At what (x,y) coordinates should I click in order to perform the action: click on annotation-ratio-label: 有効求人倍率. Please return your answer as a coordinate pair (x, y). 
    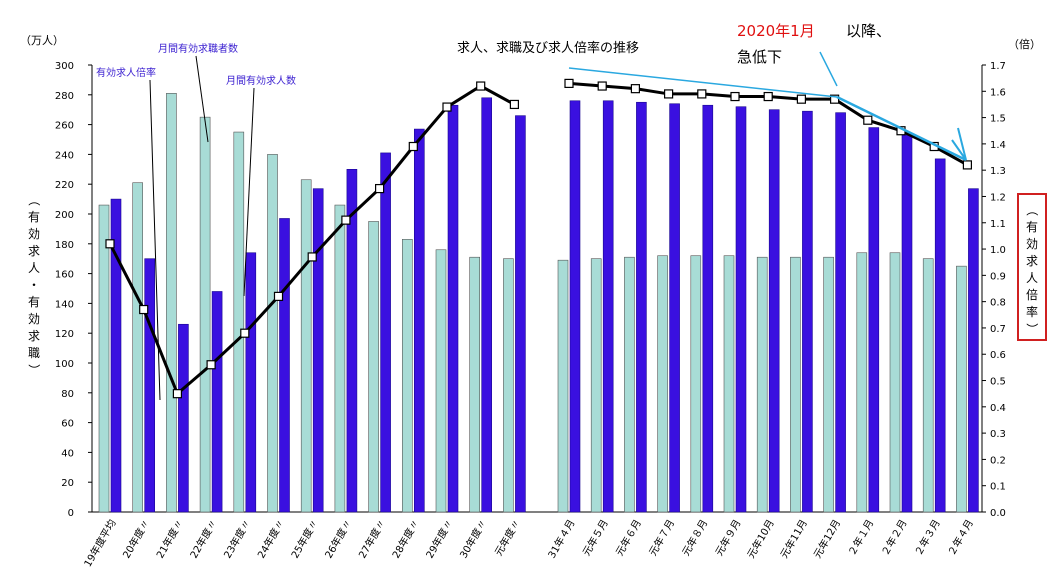
    Looking at the image, I should click on (126, 72).